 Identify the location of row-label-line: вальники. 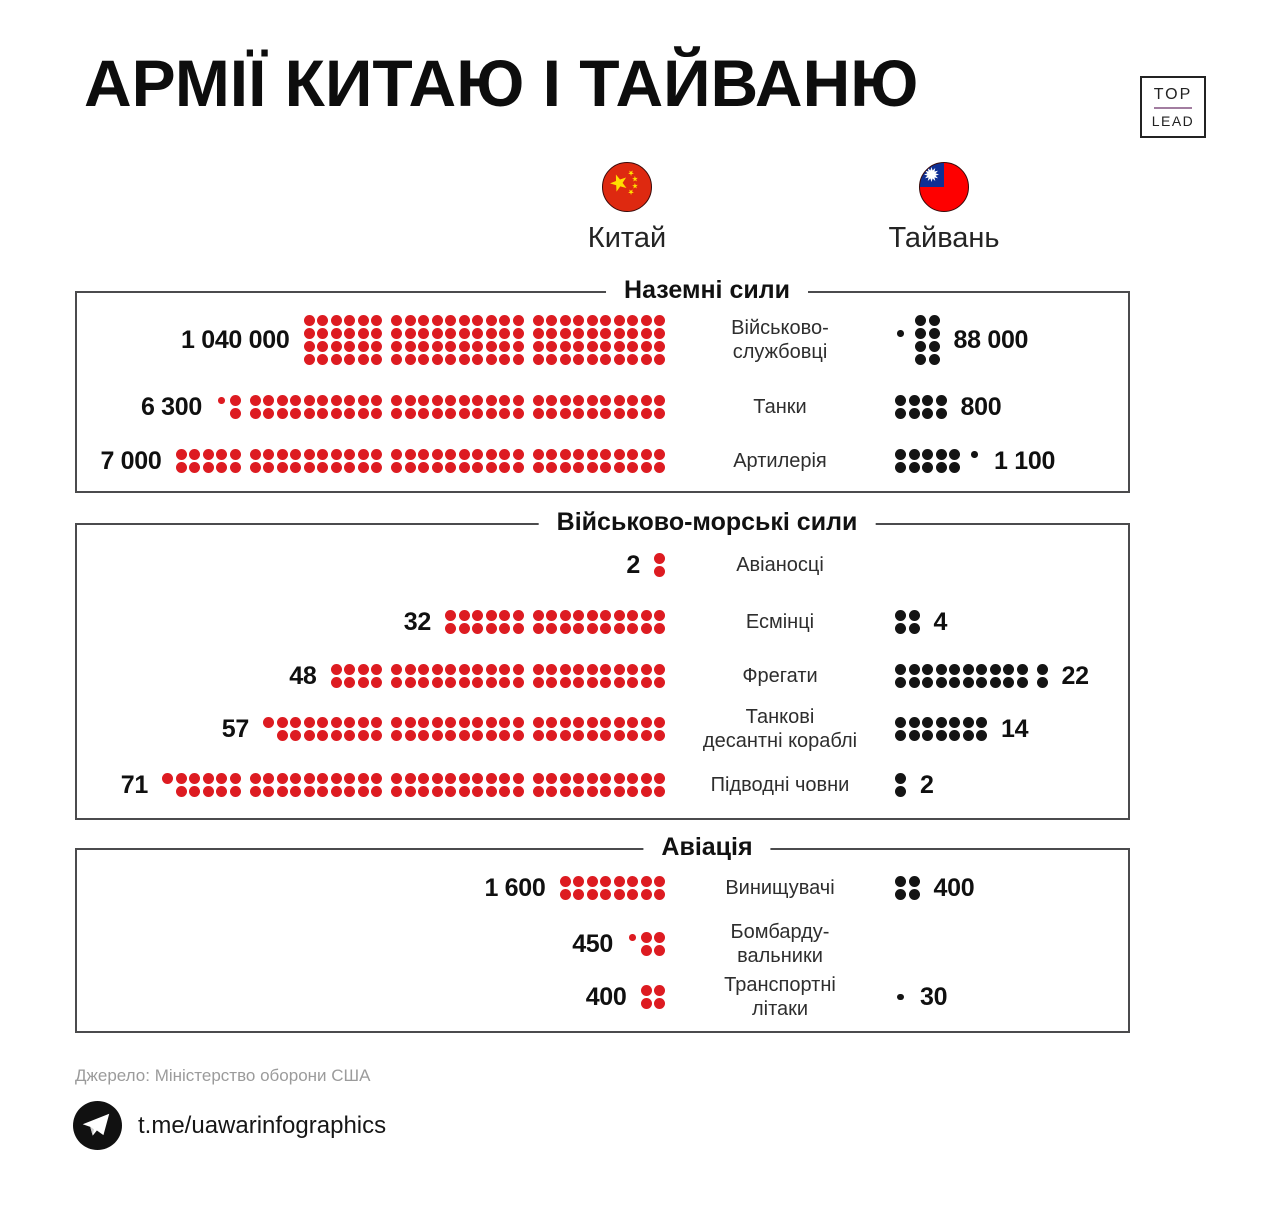
(780, 956).